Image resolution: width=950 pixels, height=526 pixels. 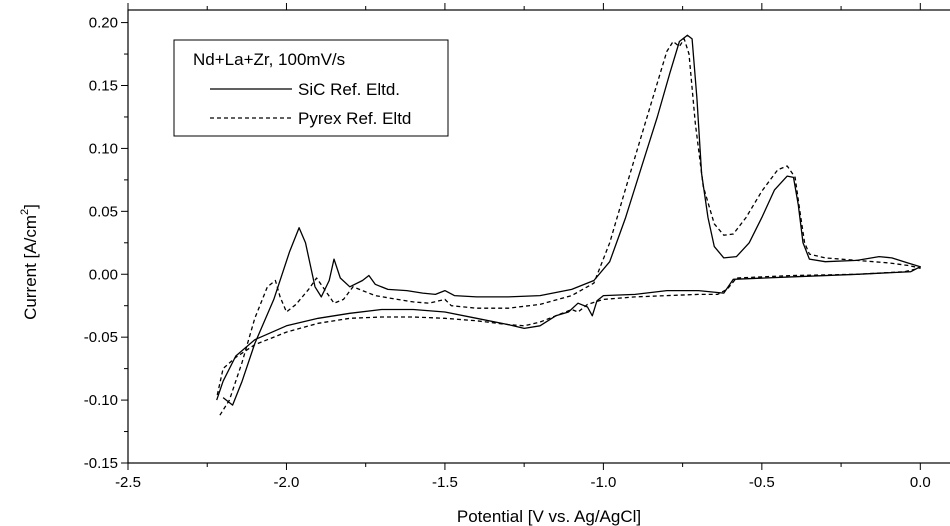 I want to click on x-tick-label: -0.5, so click(x=762, y=482).